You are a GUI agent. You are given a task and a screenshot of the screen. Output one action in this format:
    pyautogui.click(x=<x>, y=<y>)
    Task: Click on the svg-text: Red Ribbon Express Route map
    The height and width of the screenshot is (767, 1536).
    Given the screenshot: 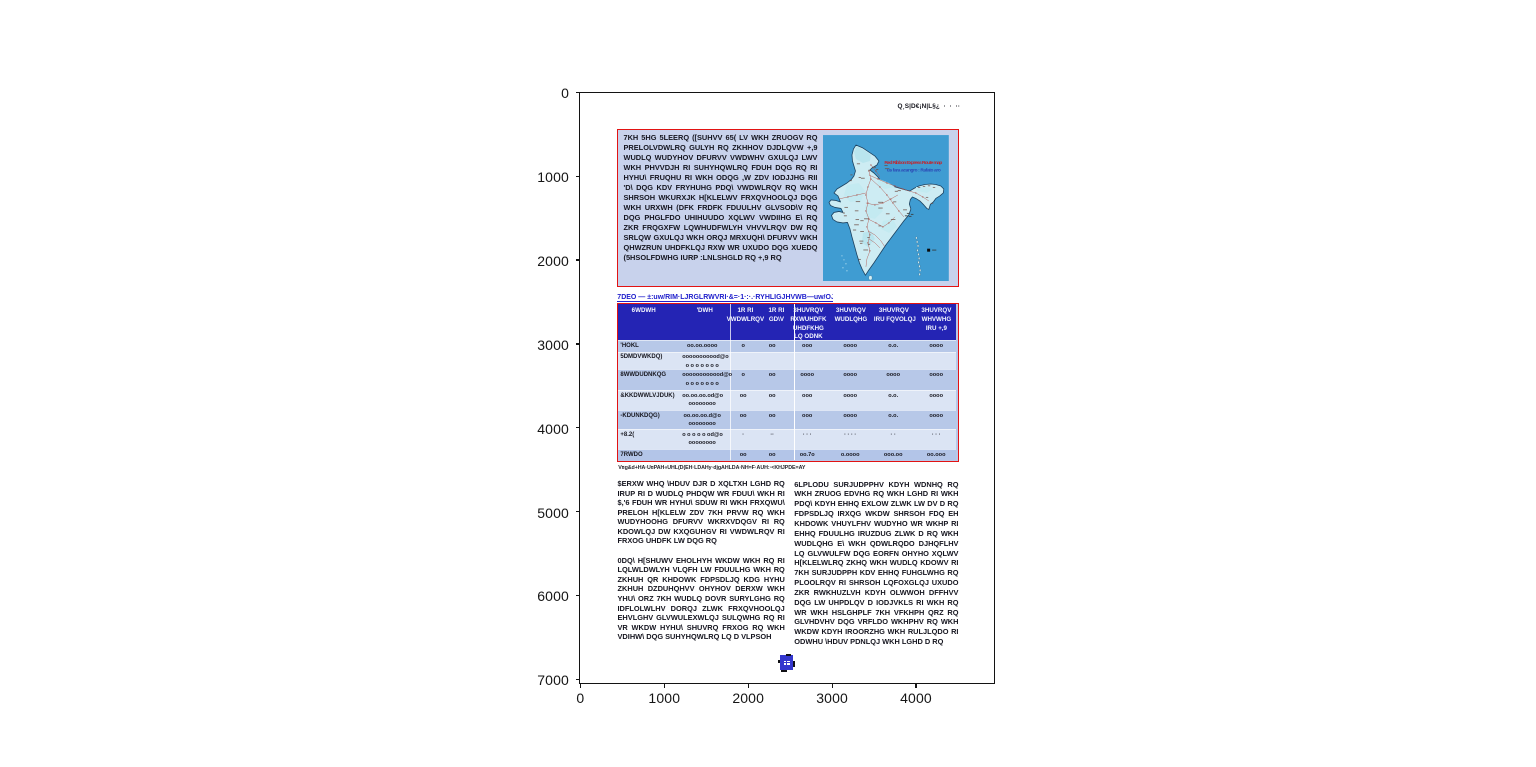 What is the action you would take?
    pyautogui.click(x=913, y=163)
    